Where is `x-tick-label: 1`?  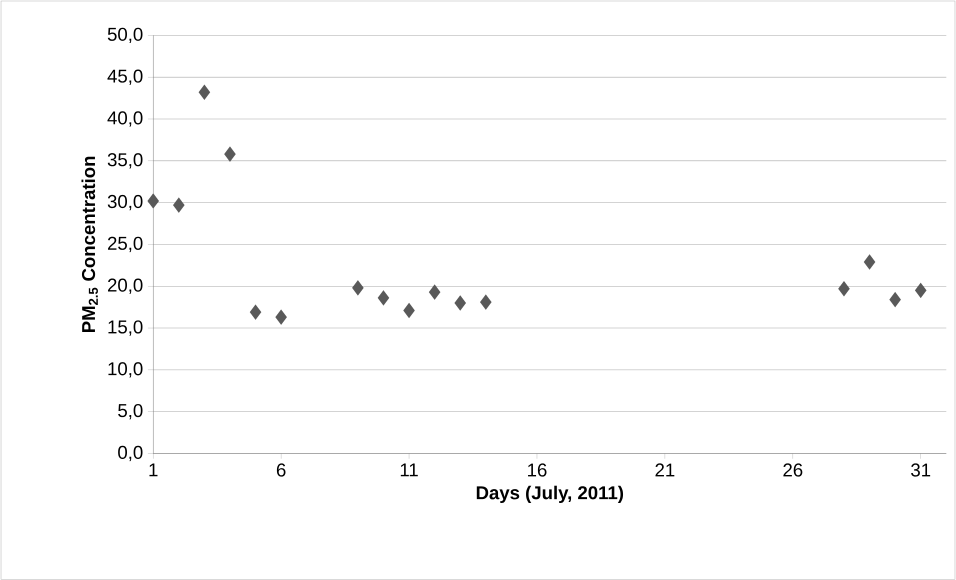
x-tick-label: 1 is located at coordinates (153, 469).